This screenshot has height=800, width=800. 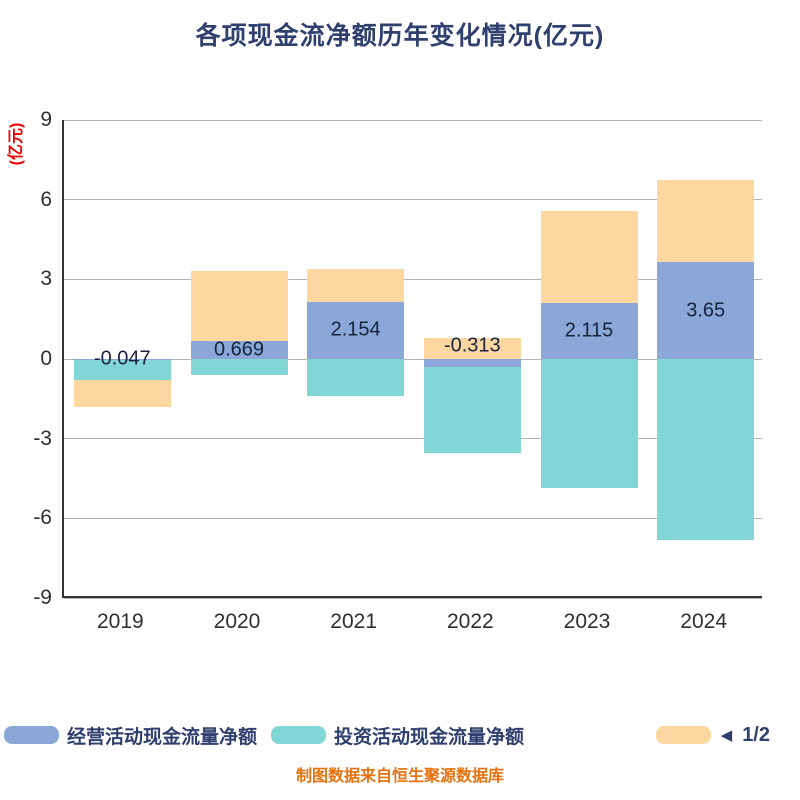 I want to click on bar-value-label-2024: 3.65, so click(x=706, y=310).